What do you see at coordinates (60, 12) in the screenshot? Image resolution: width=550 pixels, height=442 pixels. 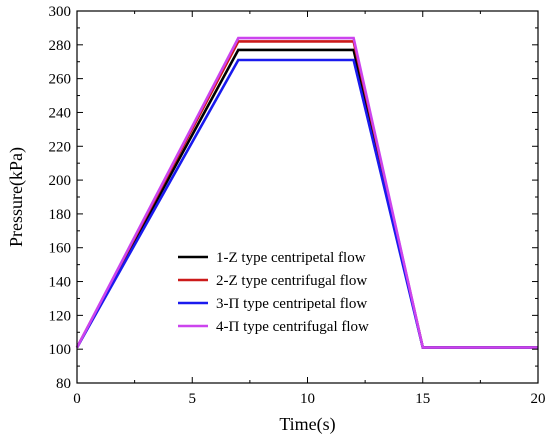 I see `y-tick-label: 300` at bounding box center [60, 12].